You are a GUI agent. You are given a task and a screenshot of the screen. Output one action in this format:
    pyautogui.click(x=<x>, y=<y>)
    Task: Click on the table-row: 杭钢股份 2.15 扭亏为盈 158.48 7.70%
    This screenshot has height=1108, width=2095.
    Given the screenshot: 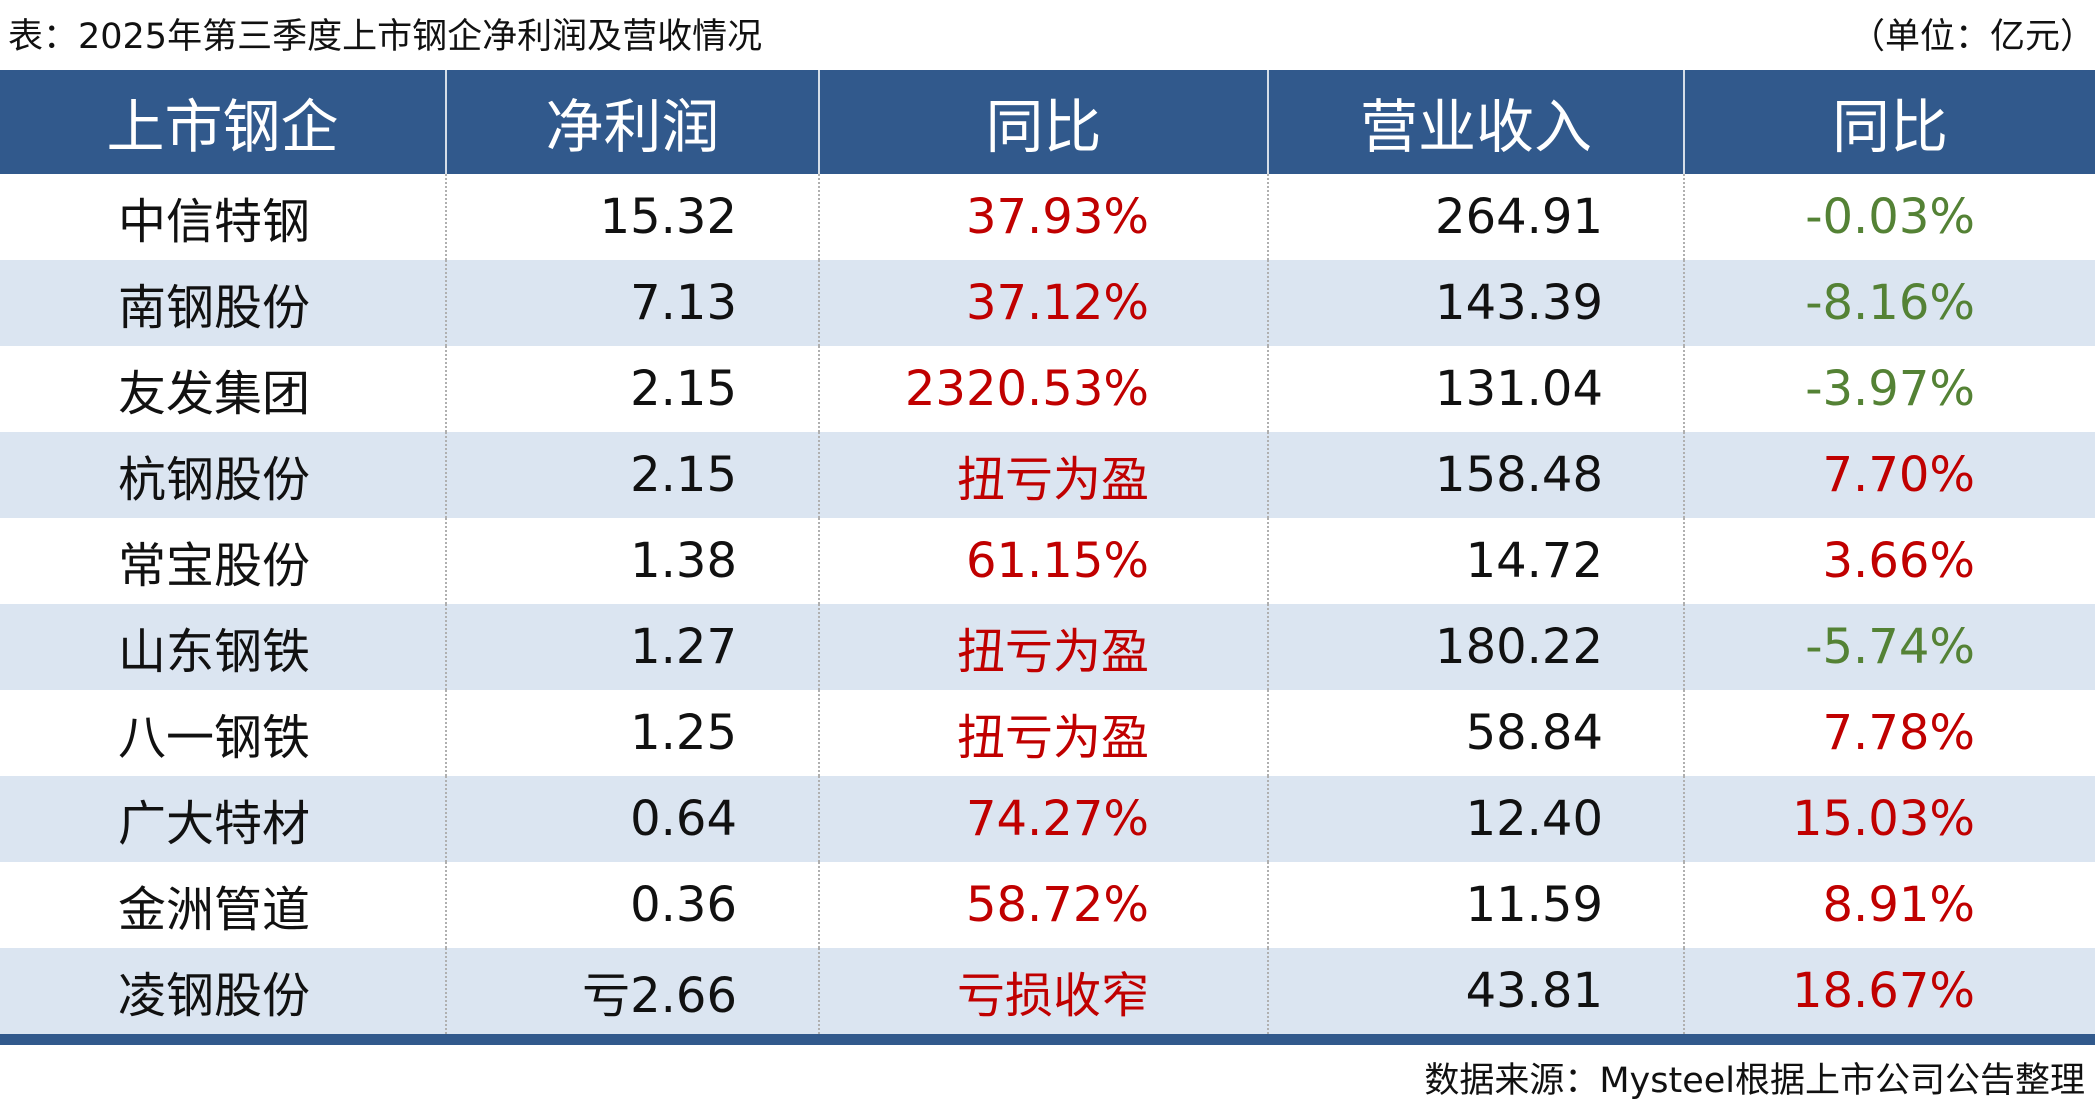 What is the action you would take?
    pyautogui.click(x=1047, y=475)
    